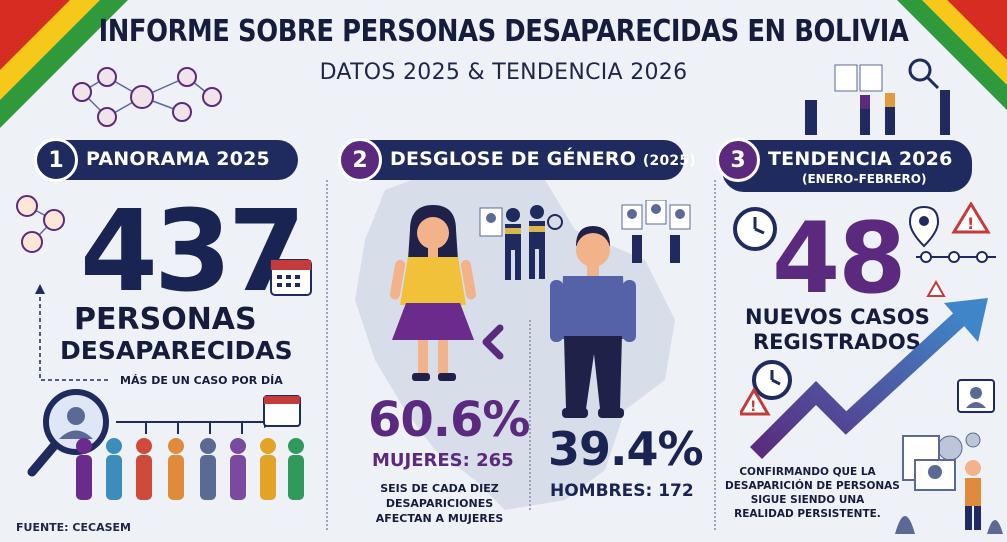 The image size is (1007, 542). Describe the element at coordinates (360, 160) in the screenshot. I see `section2-number: 2` at that location.